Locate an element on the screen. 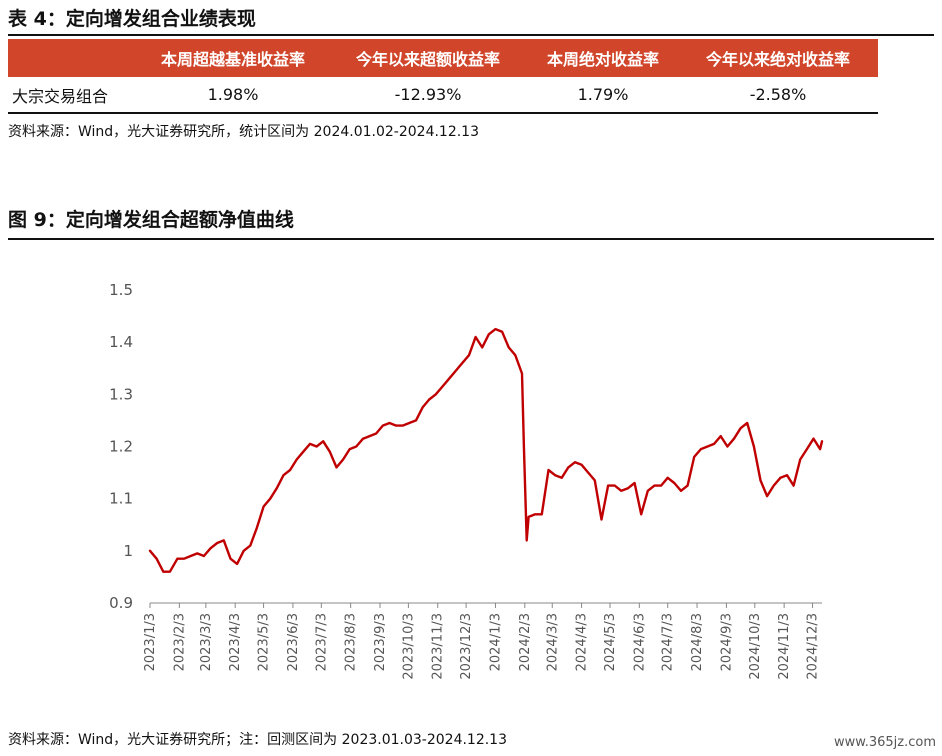  watermark: www.365jz.com is located at coordinates (885, 742).